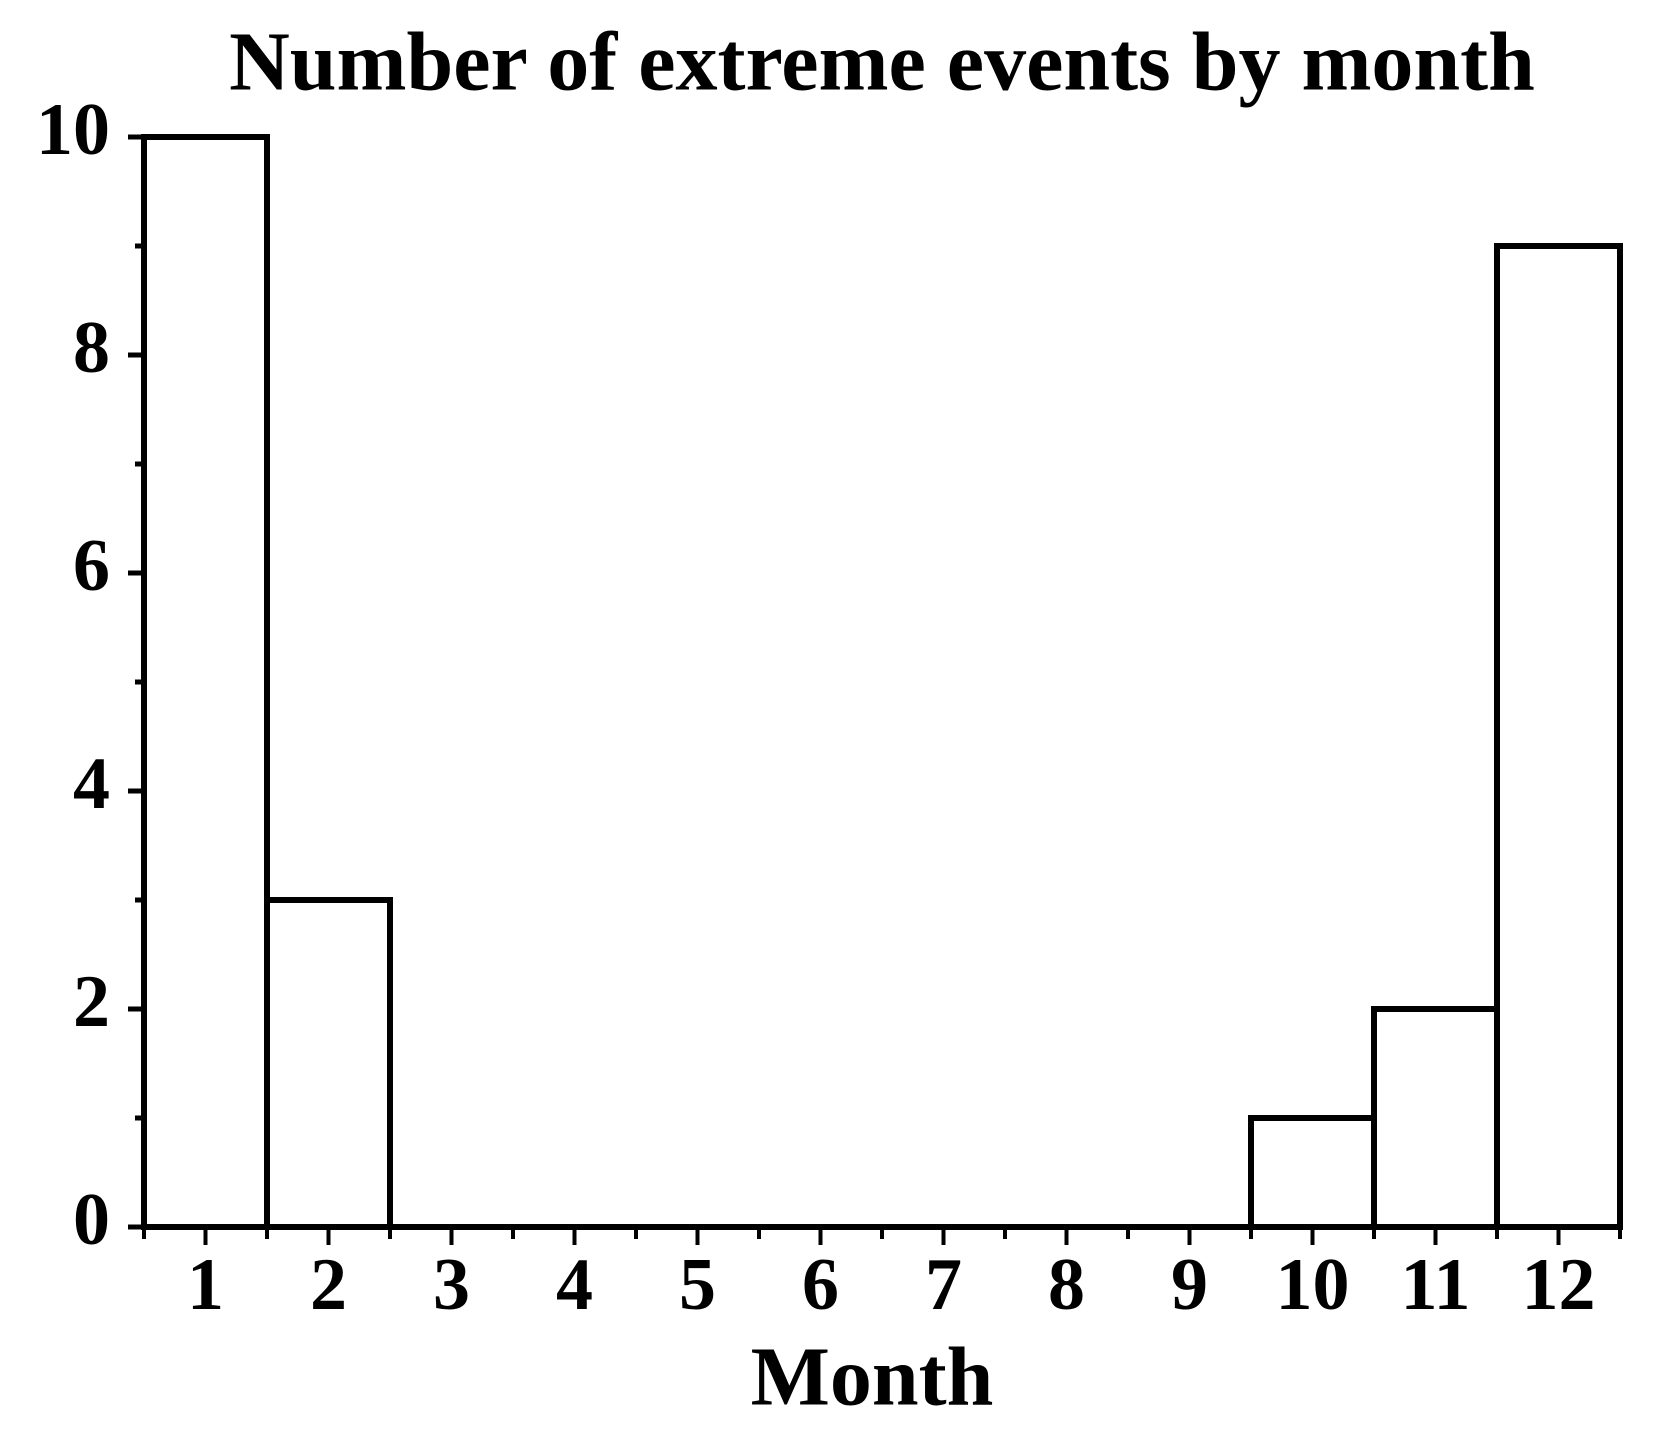 This screenshot has height=1440, width=1668. Describe the element at coordinates (91, 566) in the screenshot. I see `y-tick-label: 6` at that location.